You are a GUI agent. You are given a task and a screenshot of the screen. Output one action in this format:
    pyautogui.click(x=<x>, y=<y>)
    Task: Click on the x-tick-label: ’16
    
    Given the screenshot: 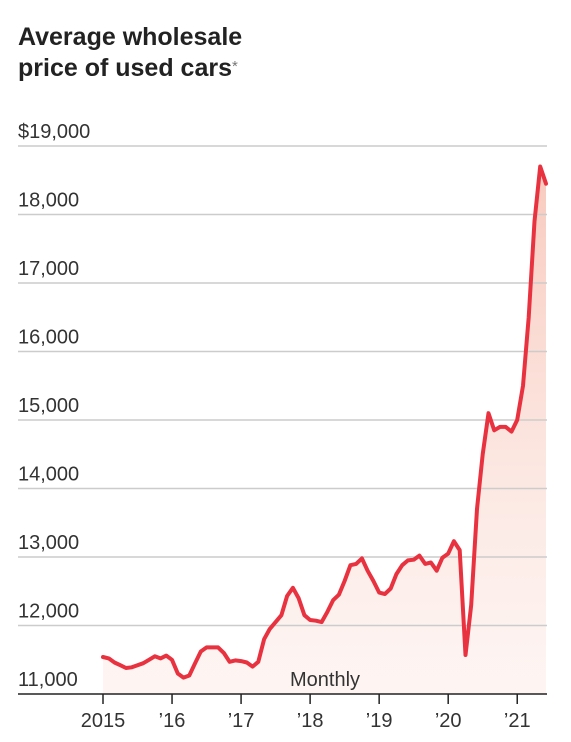 What is the action you would take?
    pyautogui.click(x=172, y=721)
    